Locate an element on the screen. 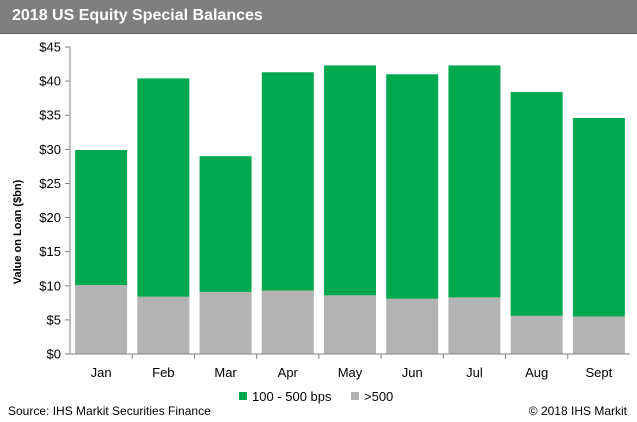  legend-label: >500 is located at coordinates (378, 396).